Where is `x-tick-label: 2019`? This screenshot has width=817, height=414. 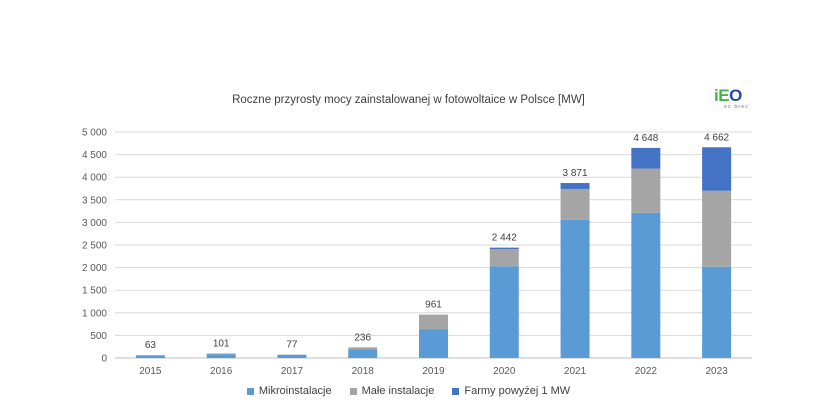
x-tick-label: 2019 is located at coordinates (433, 371).